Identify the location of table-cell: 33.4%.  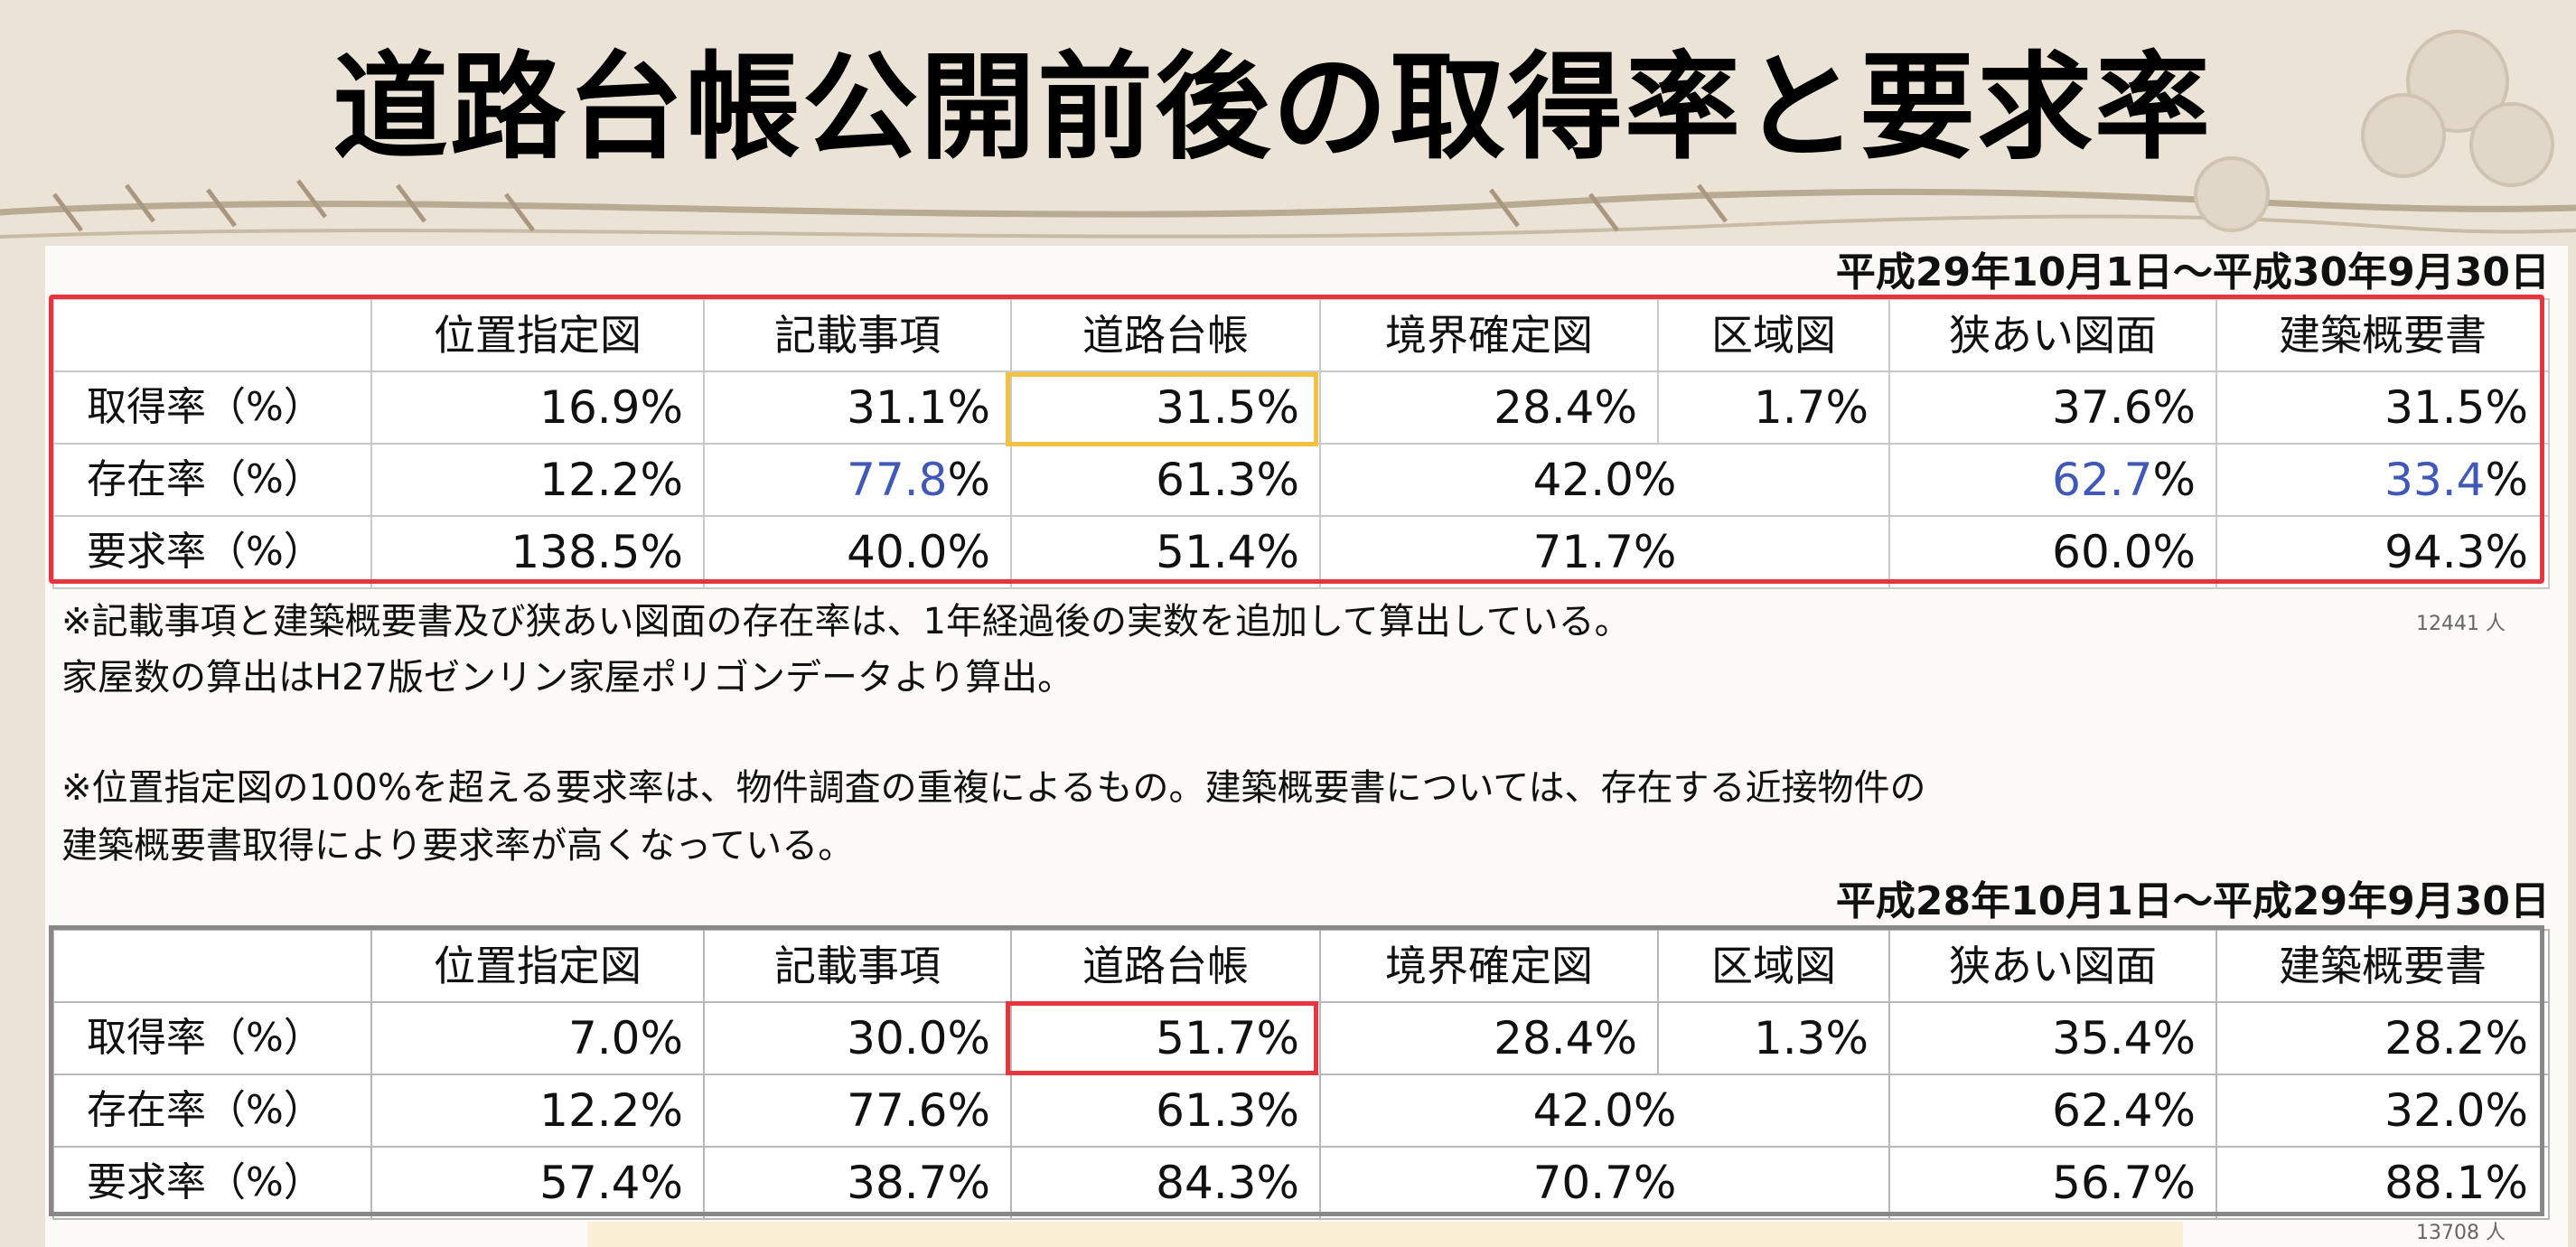
(2382, 480).